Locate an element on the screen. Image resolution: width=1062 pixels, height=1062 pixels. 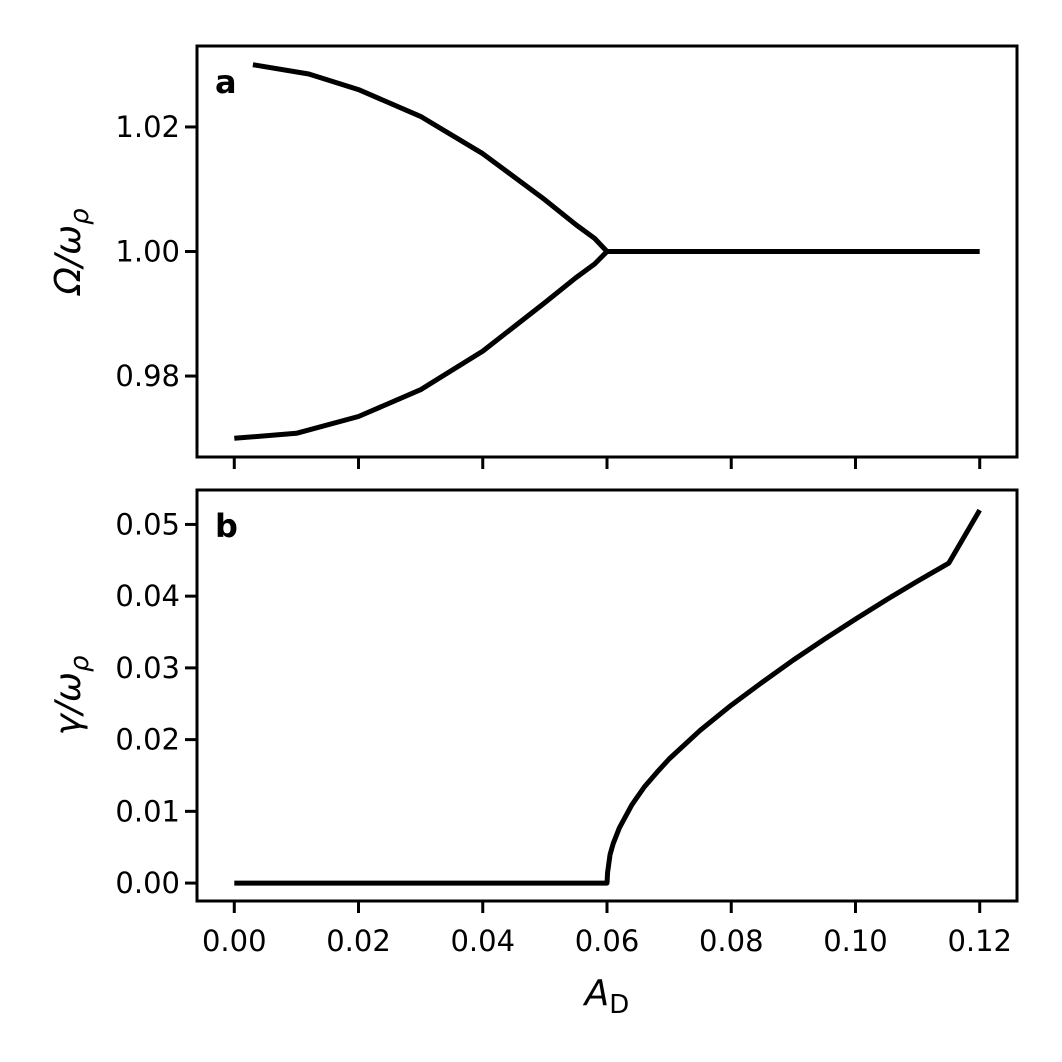
y-tick-label: 0.01 is located at coordinates (147, 811).